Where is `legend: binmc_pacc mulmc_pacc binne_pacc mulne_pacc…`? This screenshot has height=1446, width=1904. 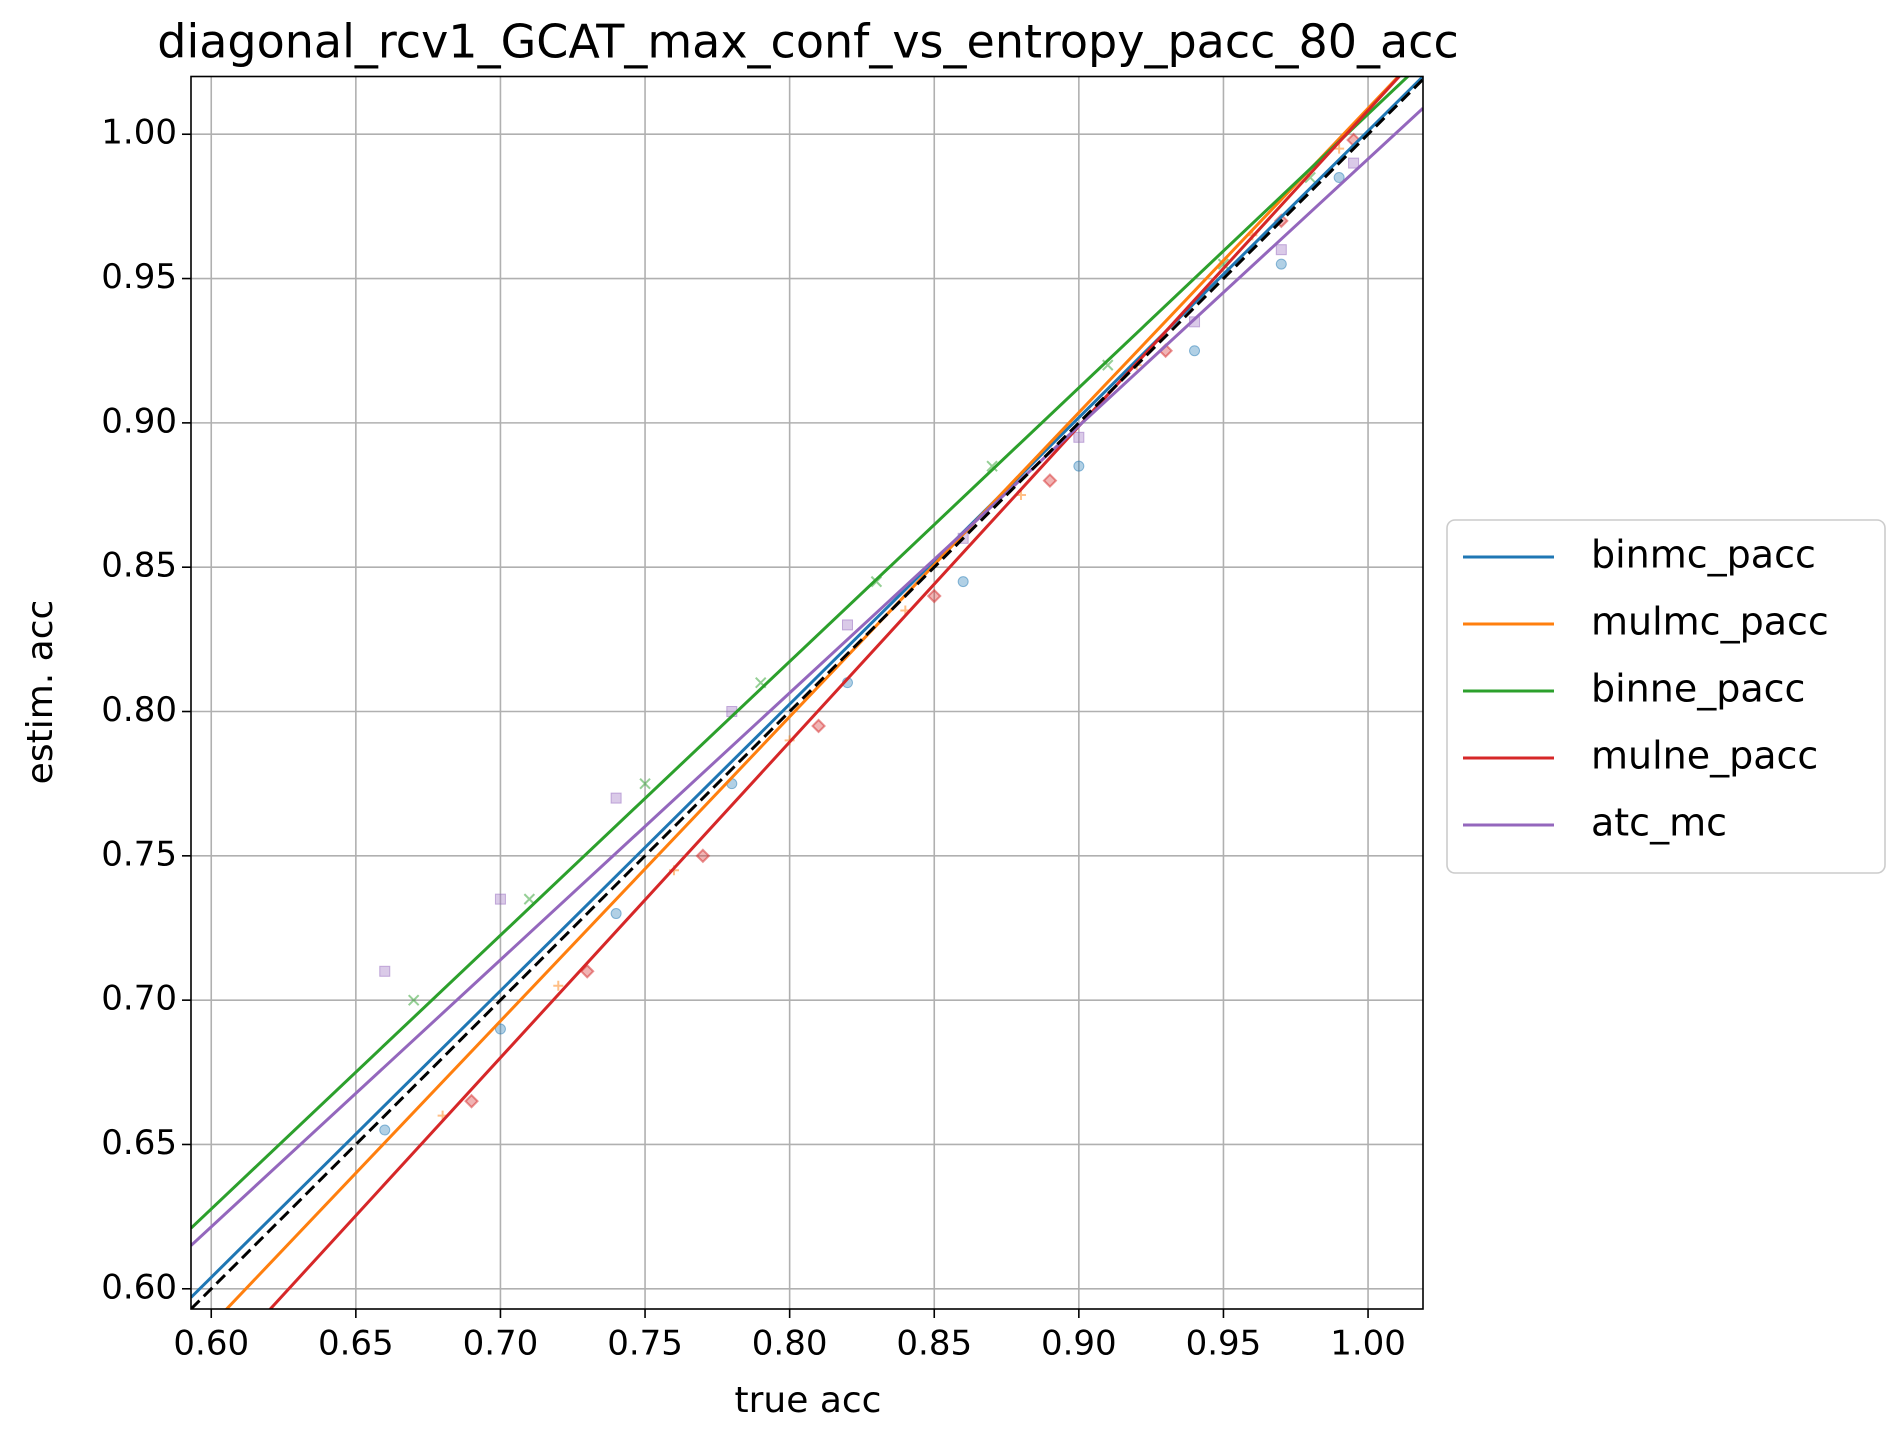
legend: binmc_pacc mulmc_pacc binne_pacc mulne_pacc… is located at coordinates (1666, 696).